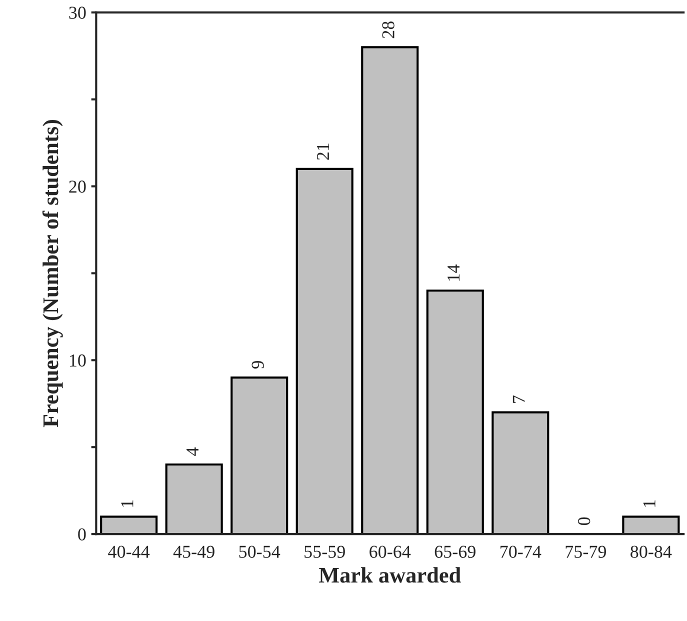 The width and height of the screenshot is (687, 621). I want to click on x-axis-title: Mark awarded, so click(389, 575).